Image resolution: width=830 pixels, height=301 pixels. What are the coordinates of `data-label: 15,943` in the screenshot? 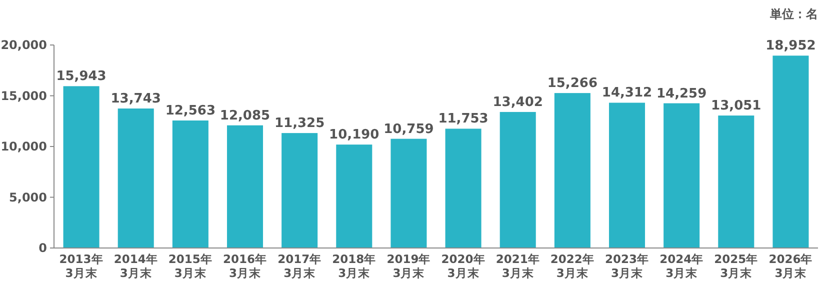 It's located at (81, 76).